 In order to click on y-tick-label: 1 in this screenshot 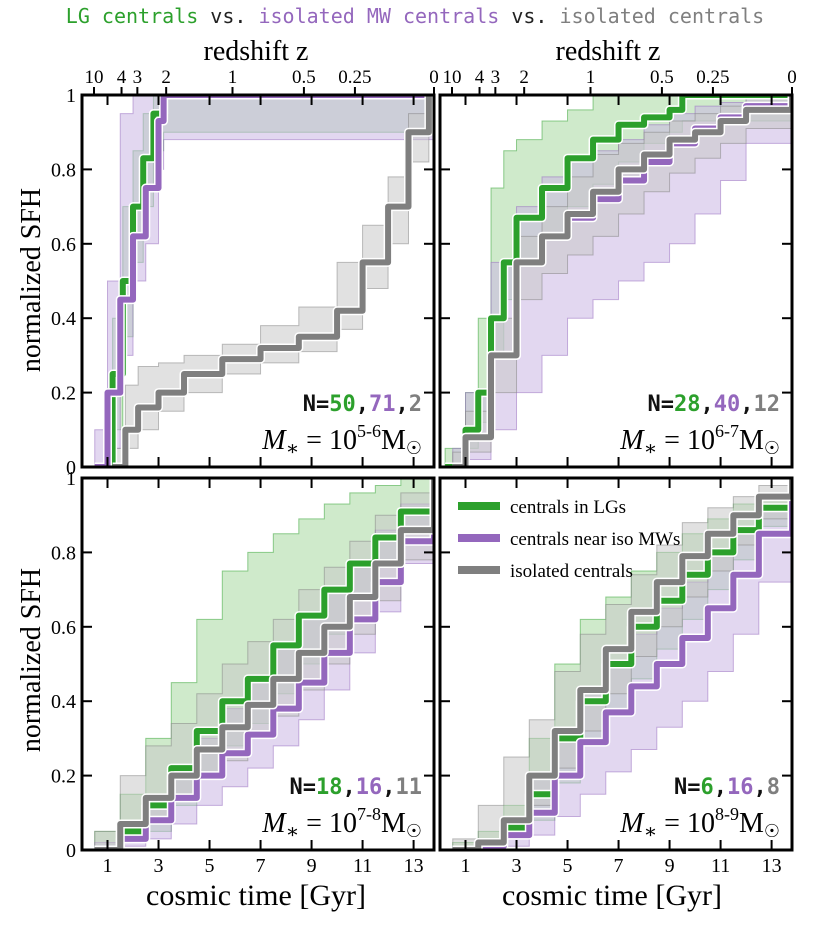, I will do `click(71, 96)`.